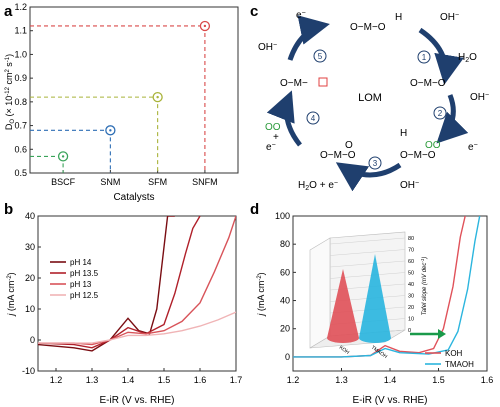 Image resolution: width=500 pixels, height=407 pixels. I want to click on chart-d-ytick-label: 100, so click(282, 216).